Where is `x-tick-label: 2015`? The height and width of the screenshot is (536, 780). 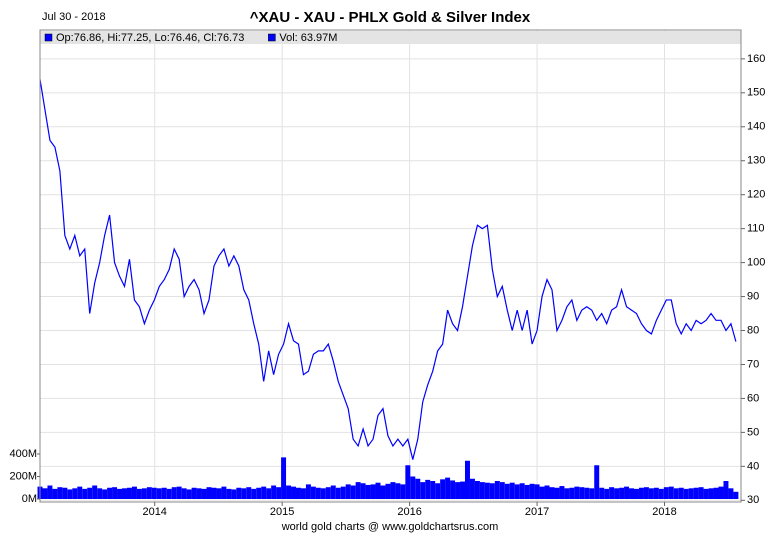 x-tick-label: 2015 is located at coordinates (282, 512).